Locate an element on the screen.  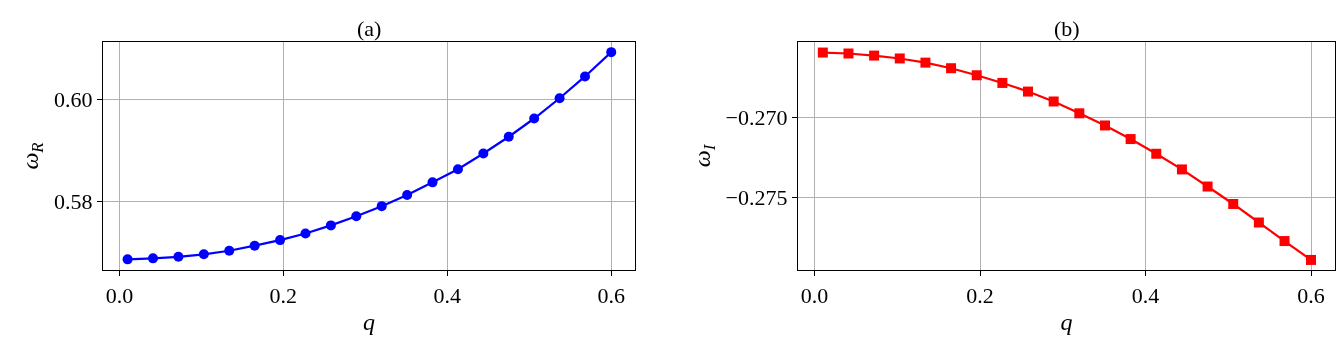
y-tick-label: −0.275 is located at coordinates (756, 198).